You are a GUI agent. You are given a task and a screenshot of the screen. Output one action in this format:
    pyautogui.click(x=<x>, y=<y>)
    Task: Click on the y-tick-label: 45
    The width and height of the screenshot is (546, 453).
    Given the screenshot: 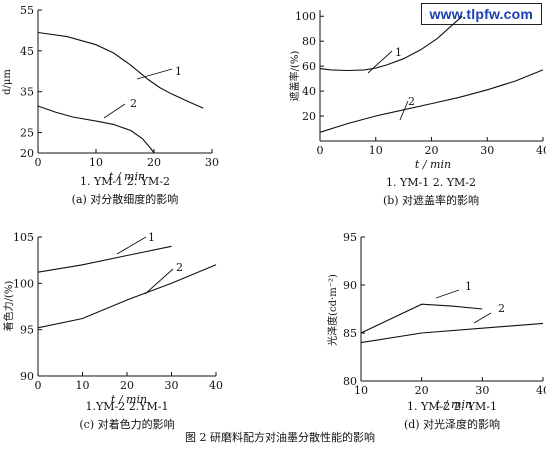 What is the action you would take?
    pyautogui.click(x=27, y=51)
    